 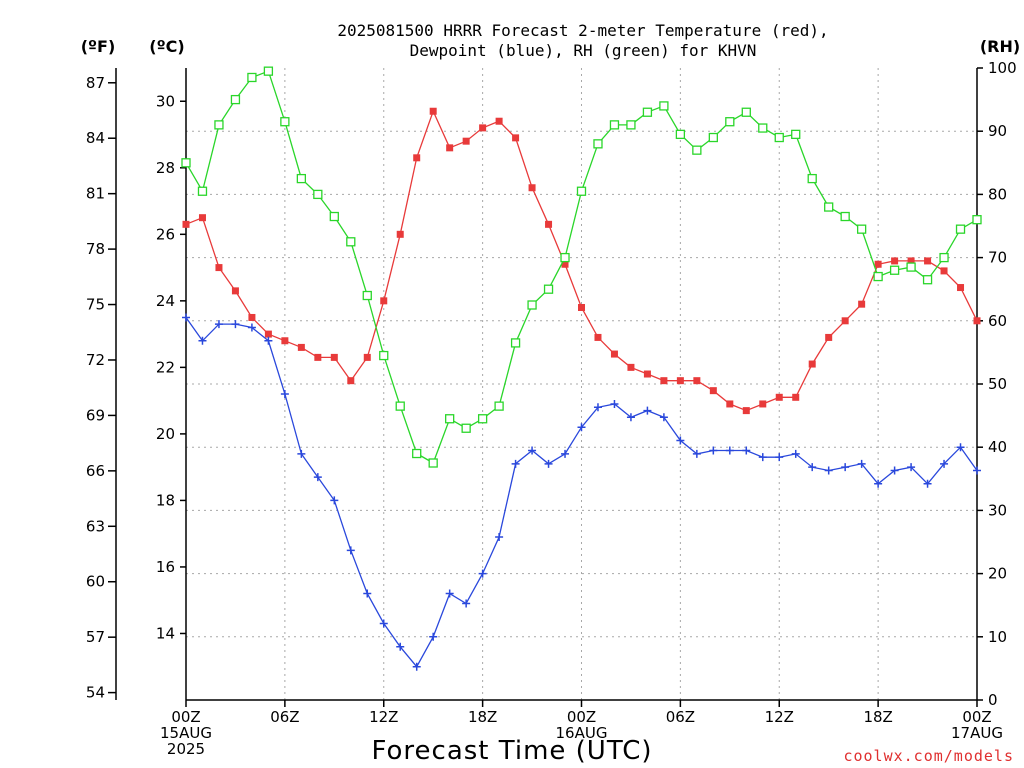 What do you see at coordinates (95, 138) in the screenshot?
I see `fahrenheit-tick-label: 84` at bounding box center [95, 138].